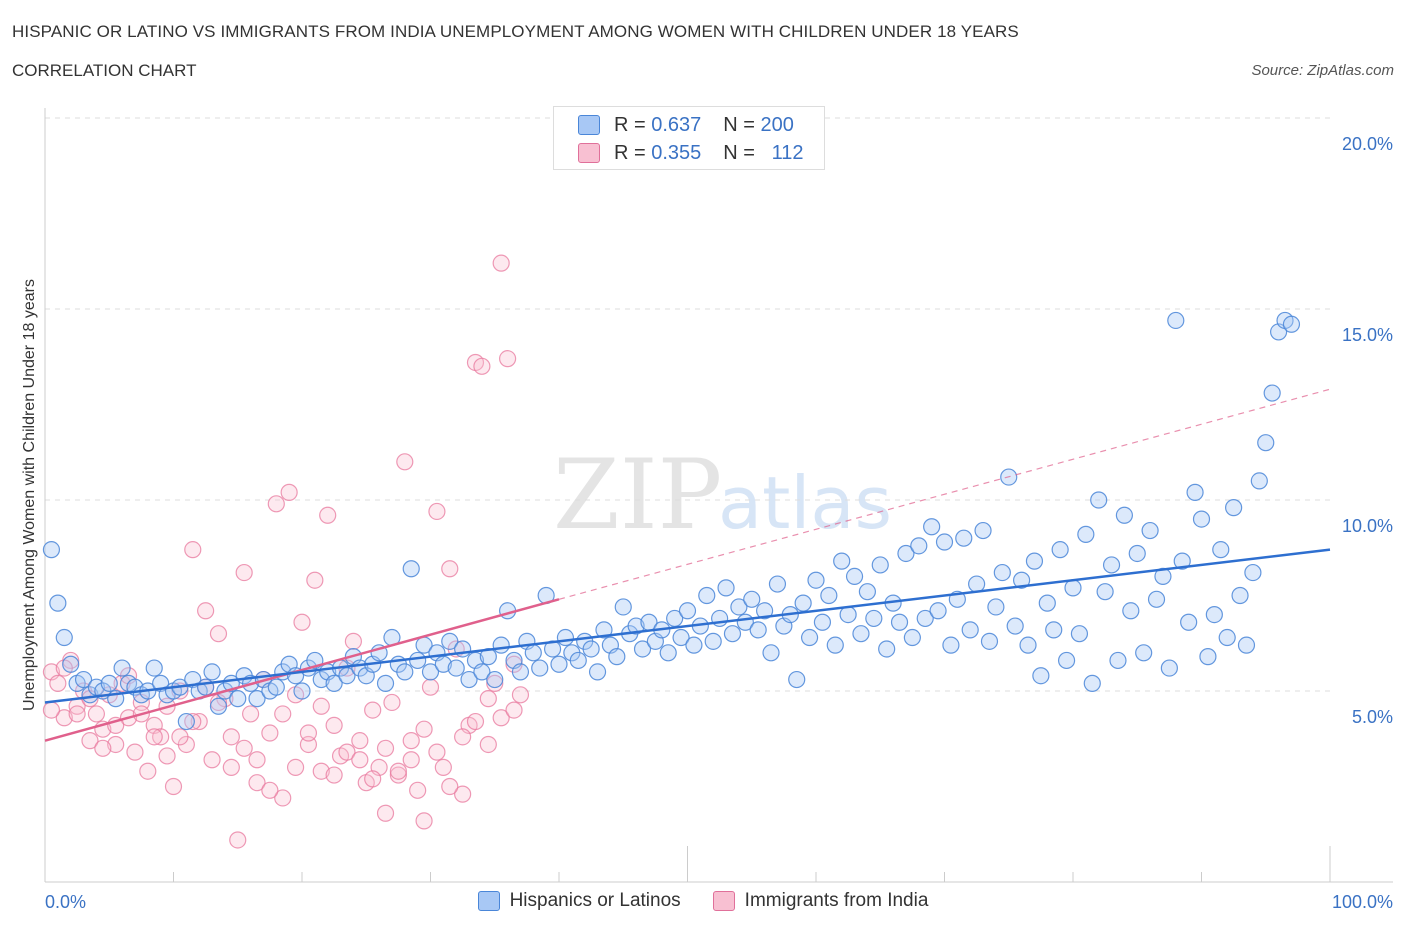 The height and width of the screenshot is (930, 1406). What do you see at coordinates (1367, 526) in the screenshot?
I see `y-tick-label: 10.0%` at bounding box center [1367, 526].